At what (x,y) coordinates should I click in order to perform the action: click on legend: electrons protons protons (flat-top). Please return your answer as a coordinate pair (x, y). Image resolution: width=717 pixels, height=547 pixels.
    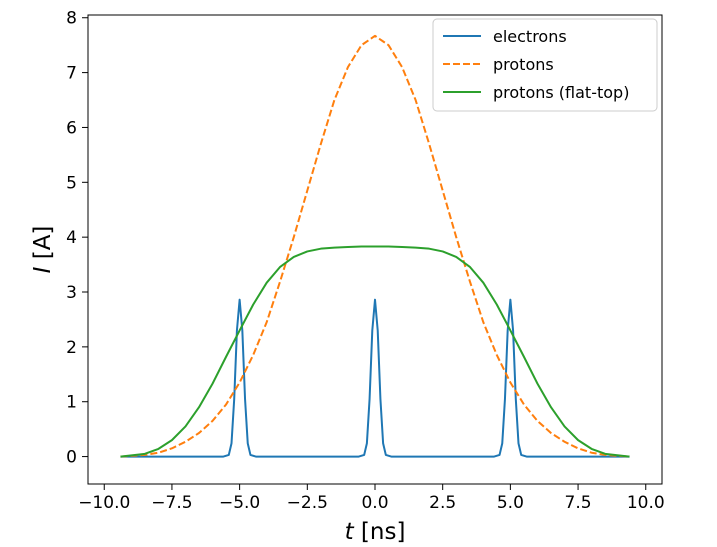
    Looking at the image, I should click on (545, 65).